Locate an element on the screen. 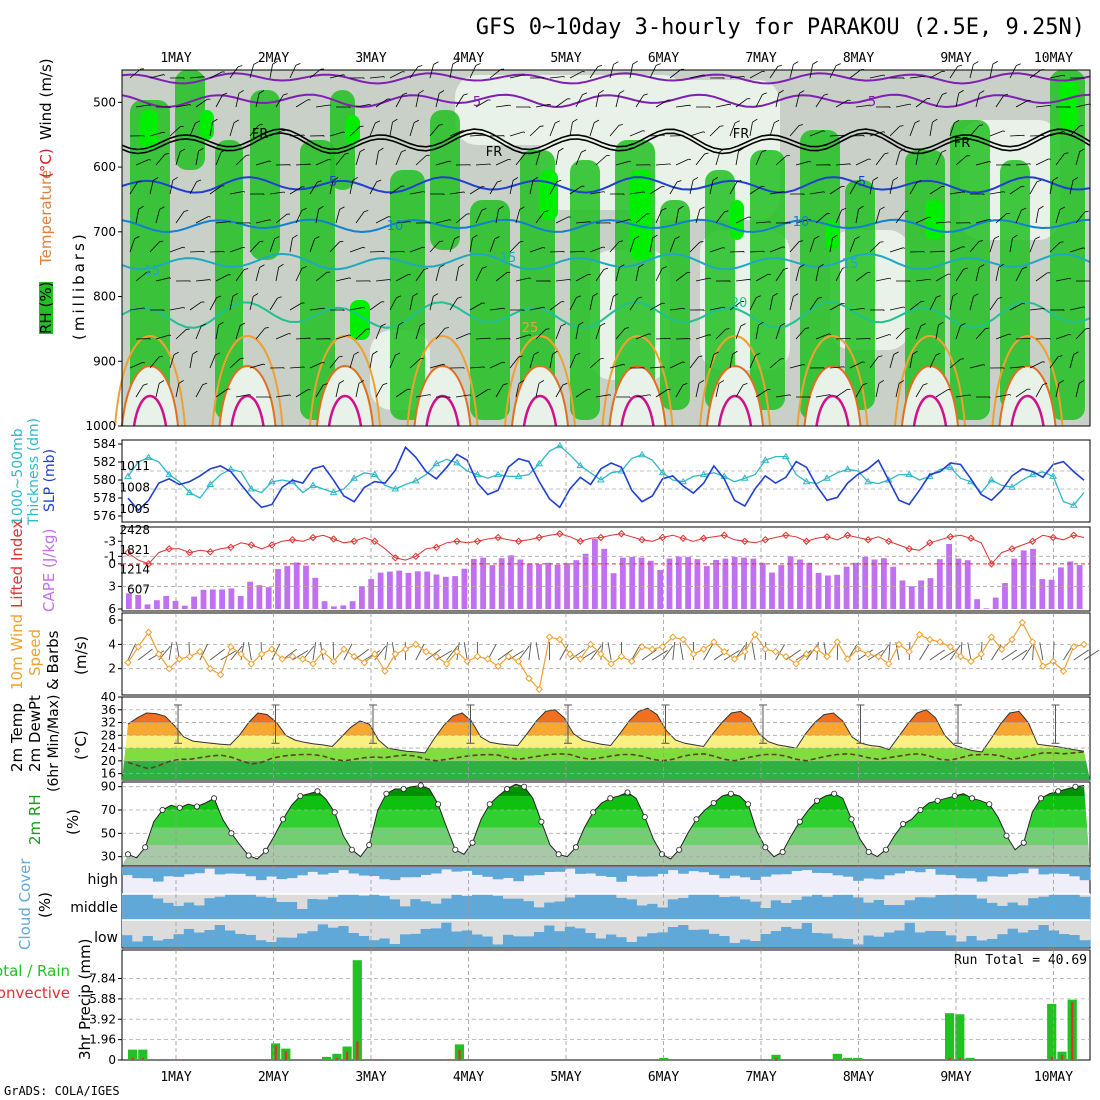 This screenshot has height=1100, width=1100. cape-tick-label: 607 is located at coordinates (138, 589).